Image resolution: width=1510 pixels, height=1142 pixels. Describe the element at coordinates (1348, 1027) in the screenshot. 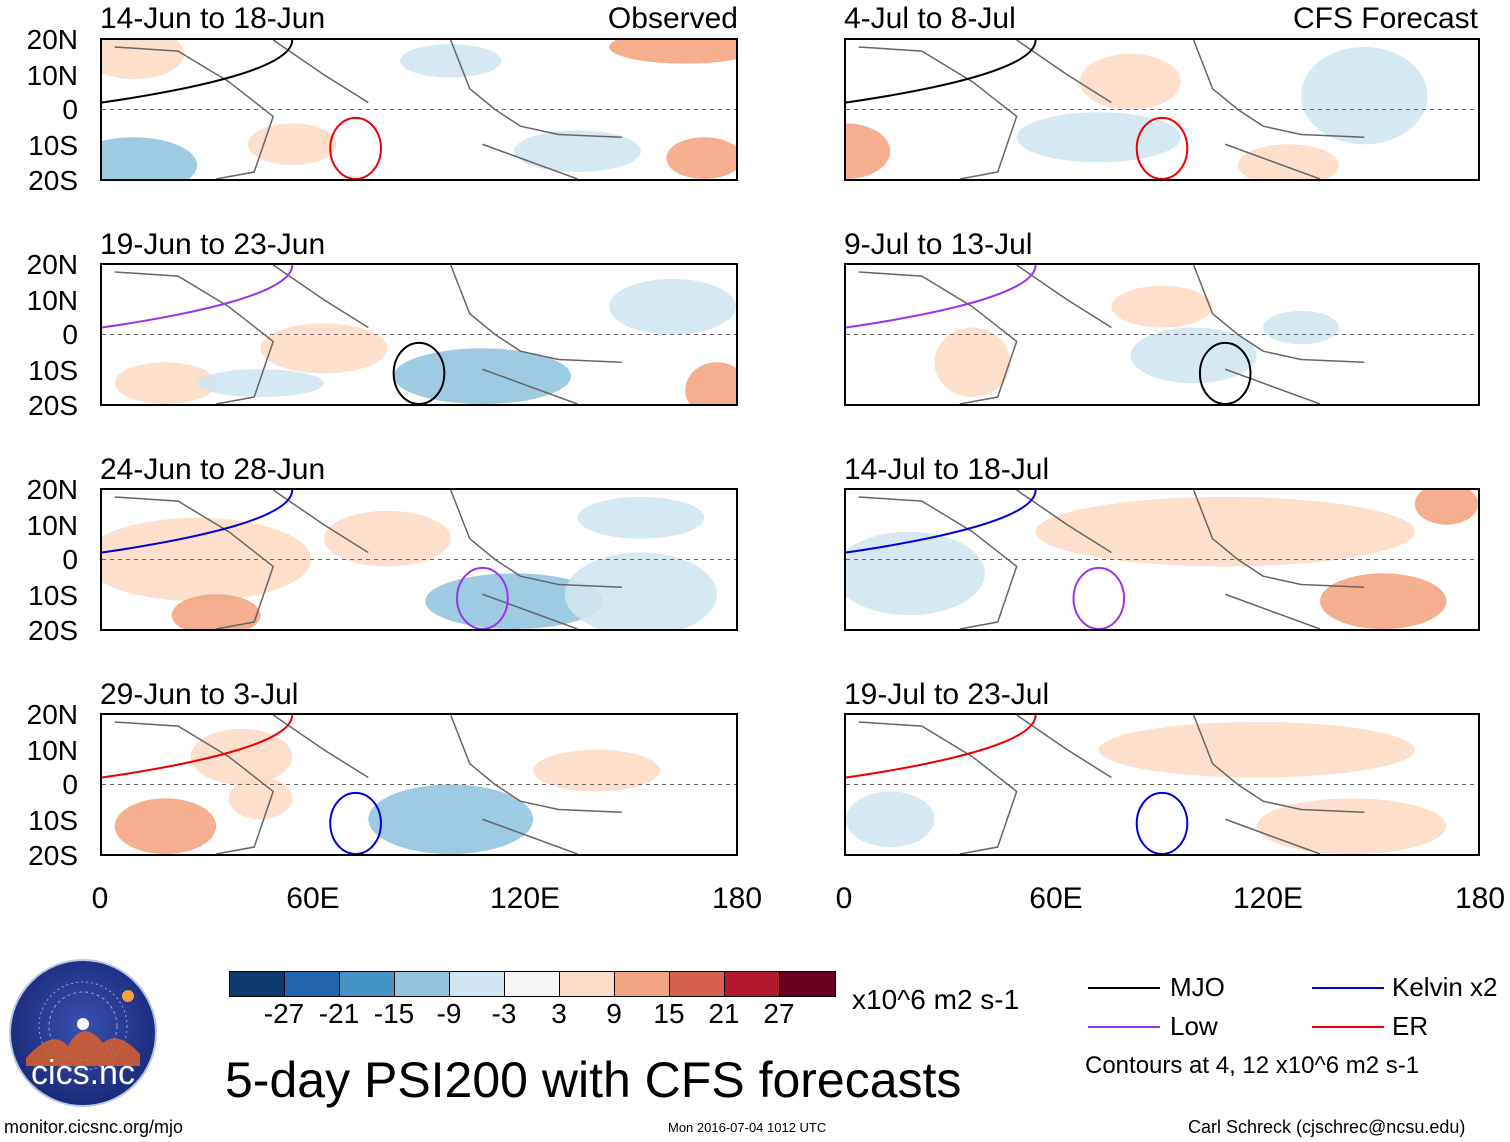

I see `legend-swatch-er` at that location.